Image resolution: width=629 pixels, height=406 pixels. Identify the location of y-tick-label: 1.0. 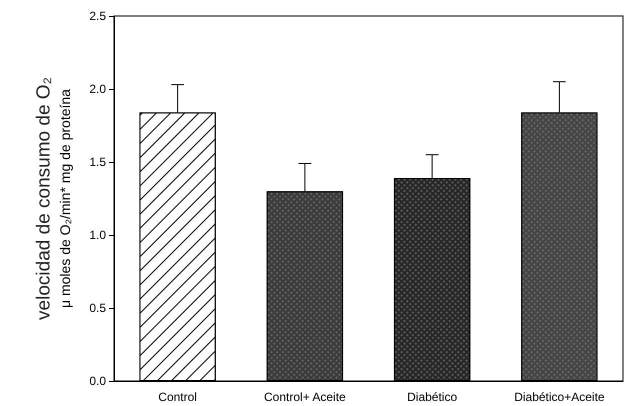
(97, 235).